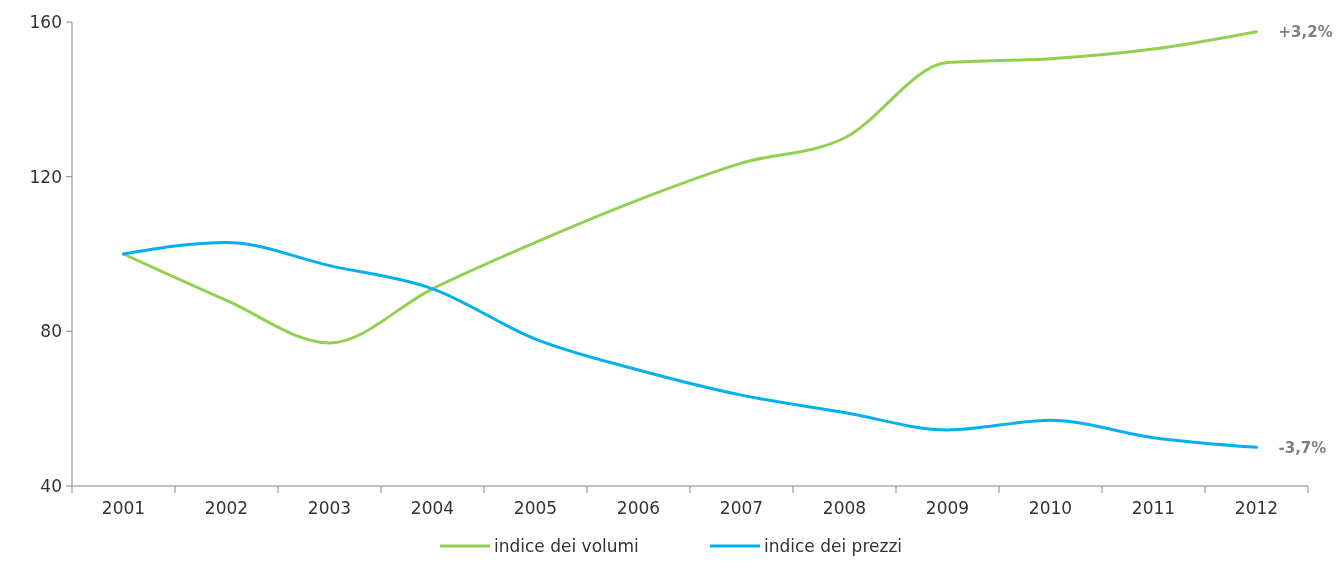 This screenshot has height=574, width=1340. Describe the element at coordinates (45, 21) in the screenshot. I see `y-tick-label: 160` at that location.